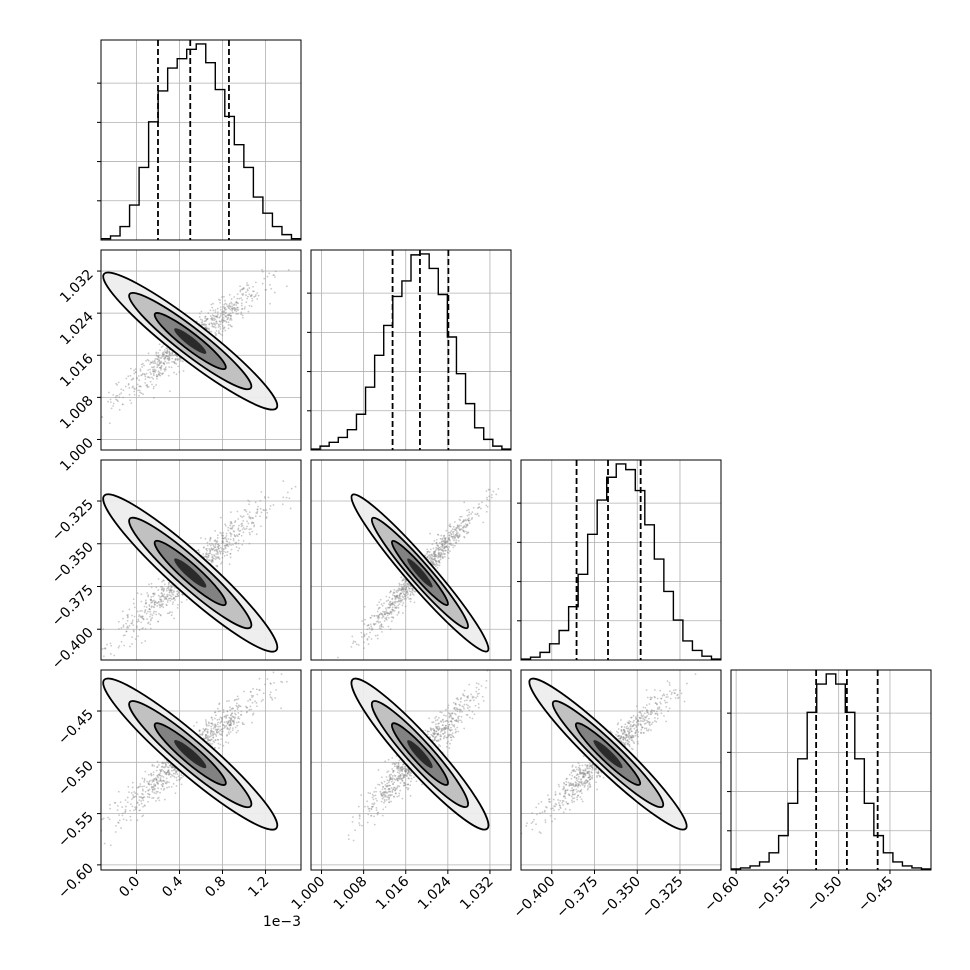 Image resolution: width=970 pixels, height=970 pixels. Describe the element at coordinates (215, 887) in the screenshot. I see `x-tick-label: 0.8` at that location.